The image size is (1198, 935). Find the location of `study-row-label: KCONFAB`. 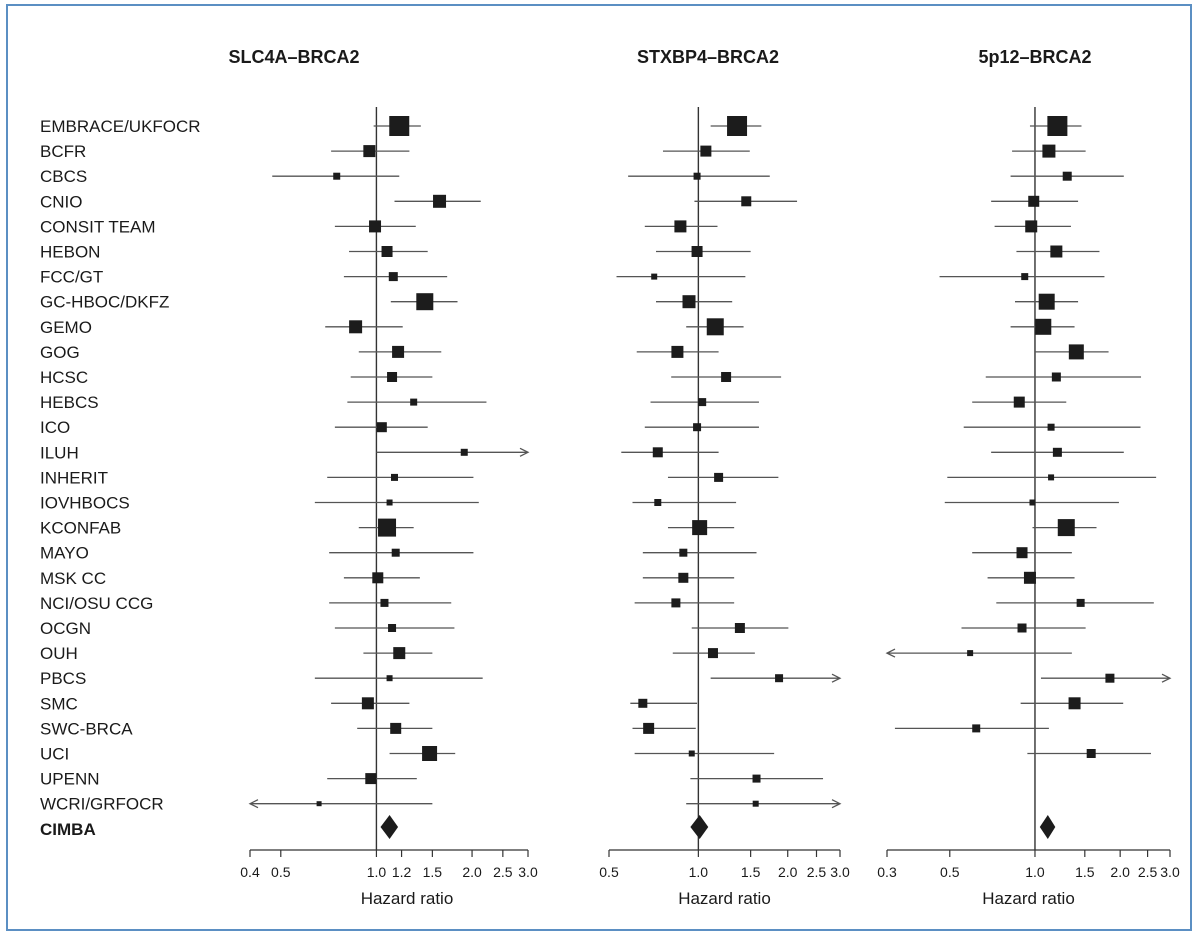

study-row-label: KCONFAB is located at coordinates (80, 528).